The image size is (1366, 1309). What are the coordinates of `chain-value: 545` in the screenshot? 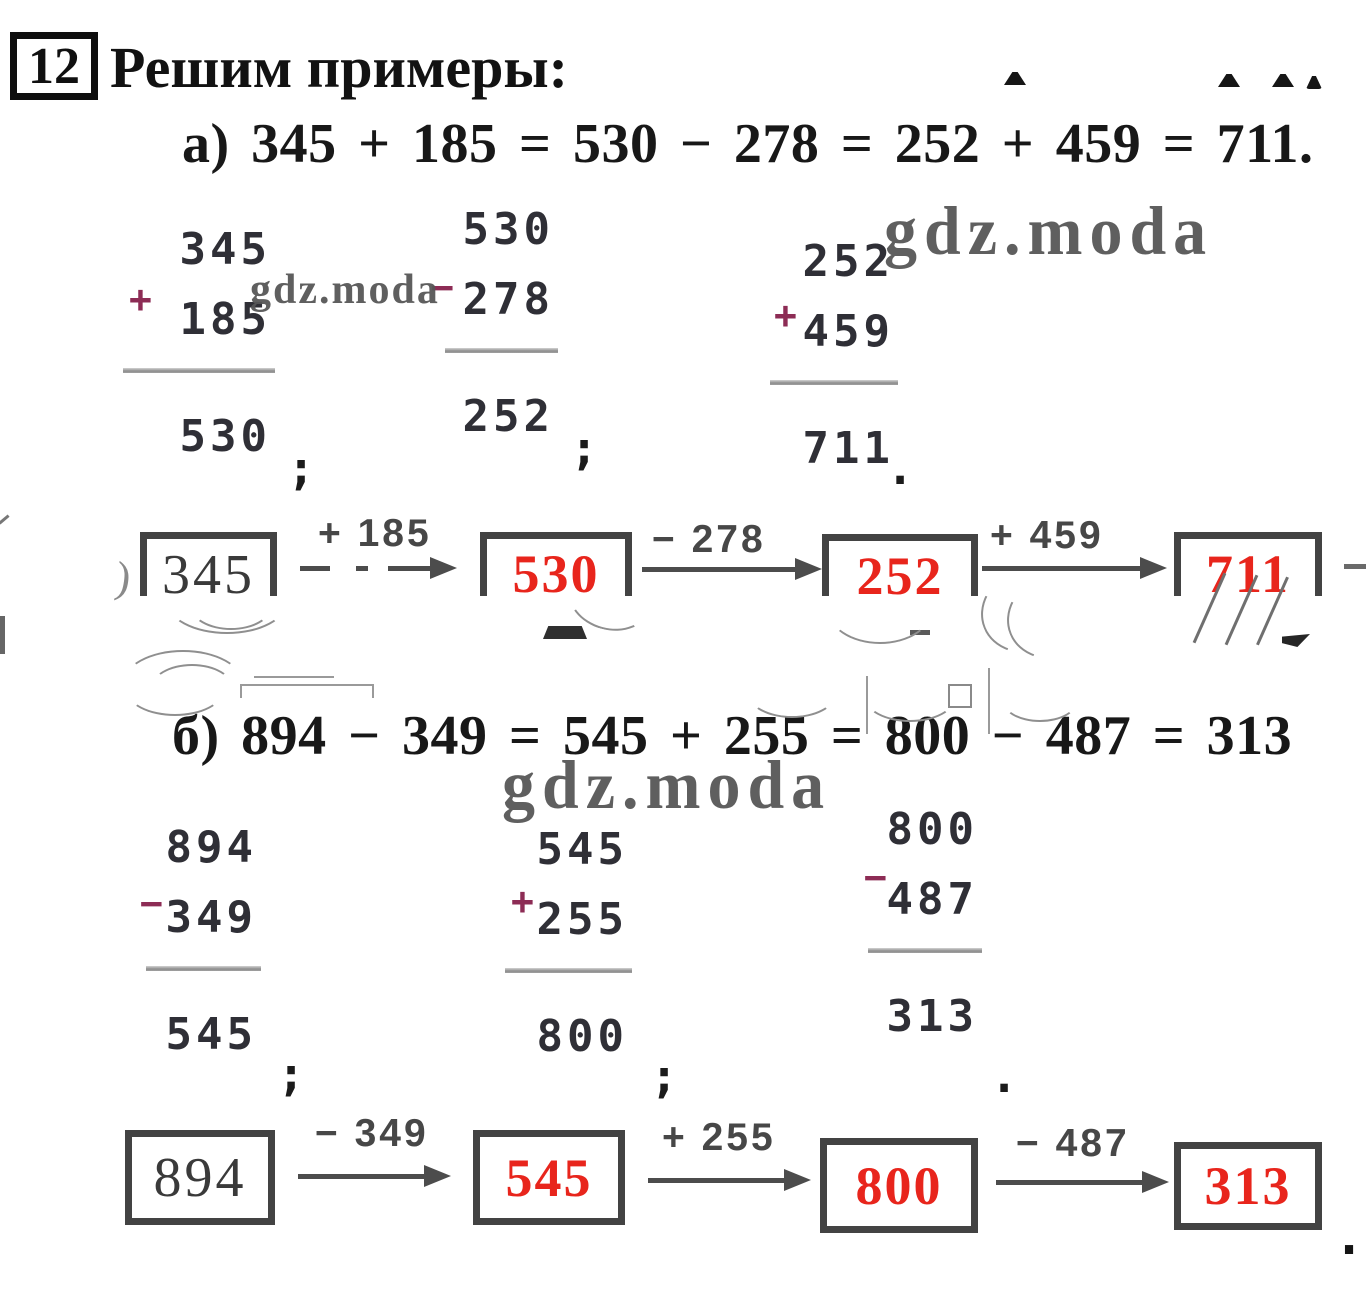 It's located at (549, 1177).